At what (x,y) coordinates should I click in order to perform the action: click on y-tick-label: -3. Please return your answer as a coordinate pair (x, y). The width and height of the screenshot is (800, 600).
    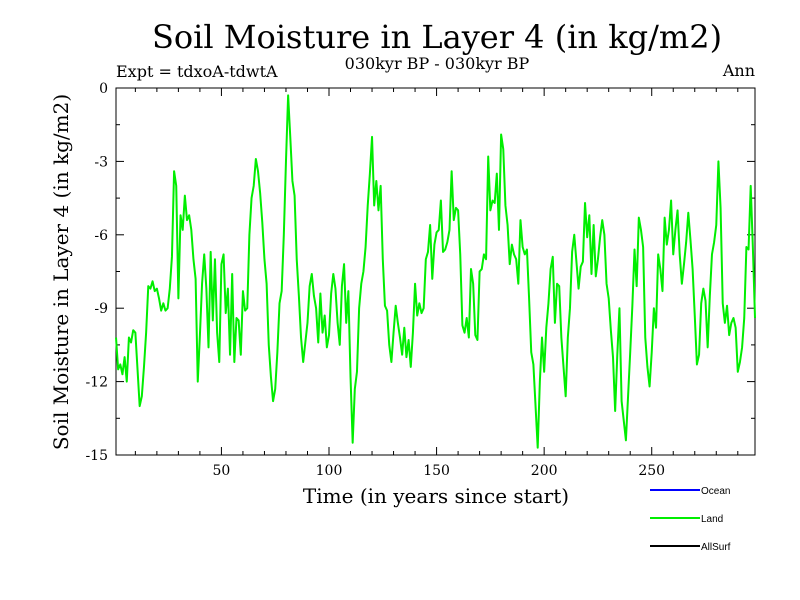
    Looking at the image, I should click on (101, 162).